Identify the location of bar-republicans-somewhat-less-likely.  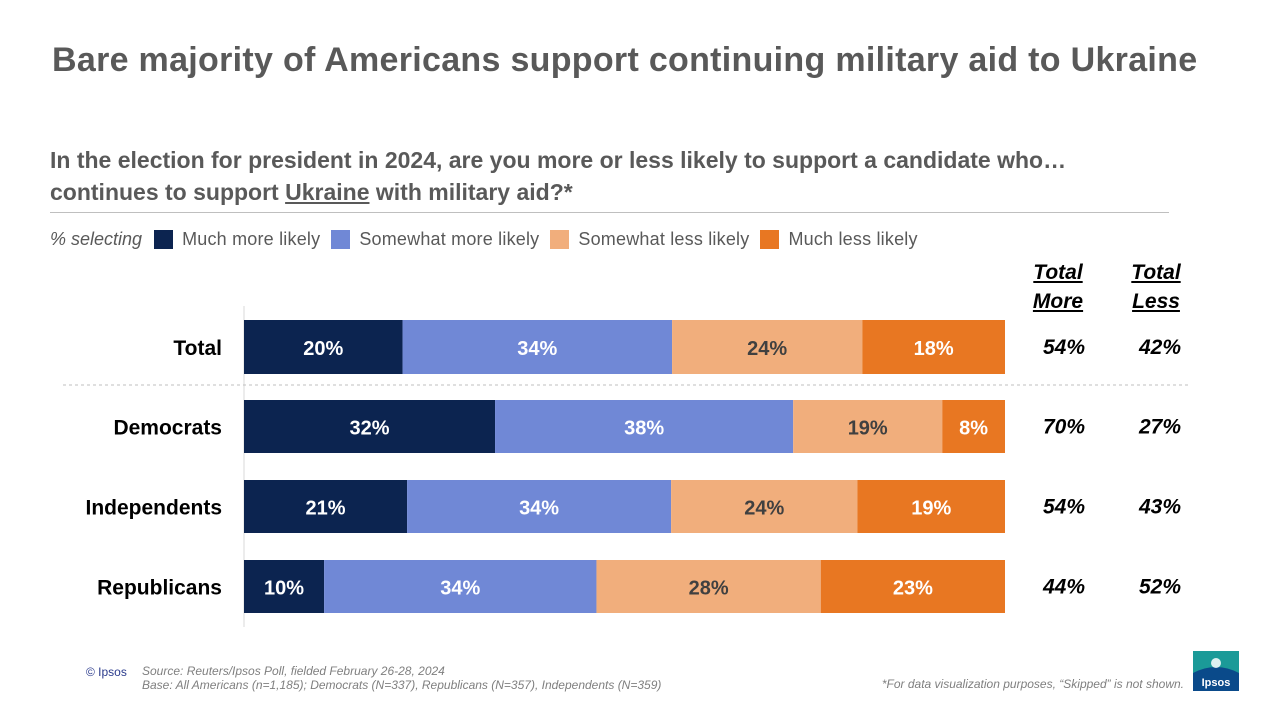
(708, 586).